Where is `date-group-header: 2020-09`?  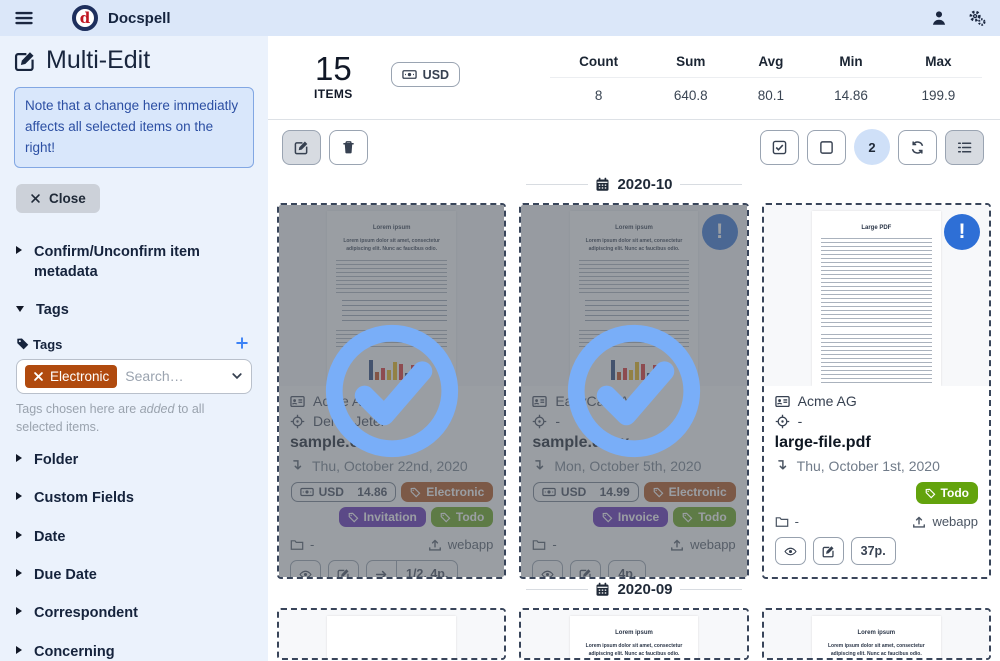
date-group-header: 2020-09 is located at coordinates (634, 589).